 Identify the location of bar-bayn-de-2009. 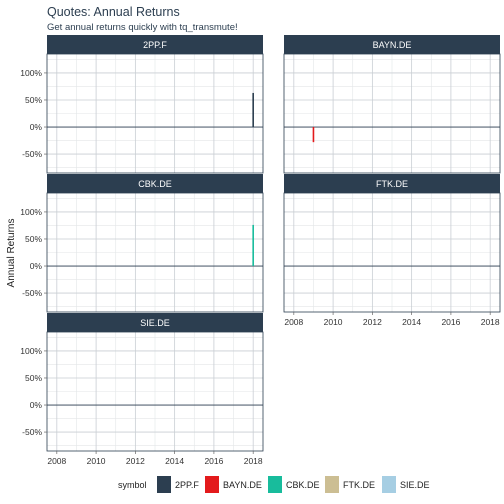
(313, 135).